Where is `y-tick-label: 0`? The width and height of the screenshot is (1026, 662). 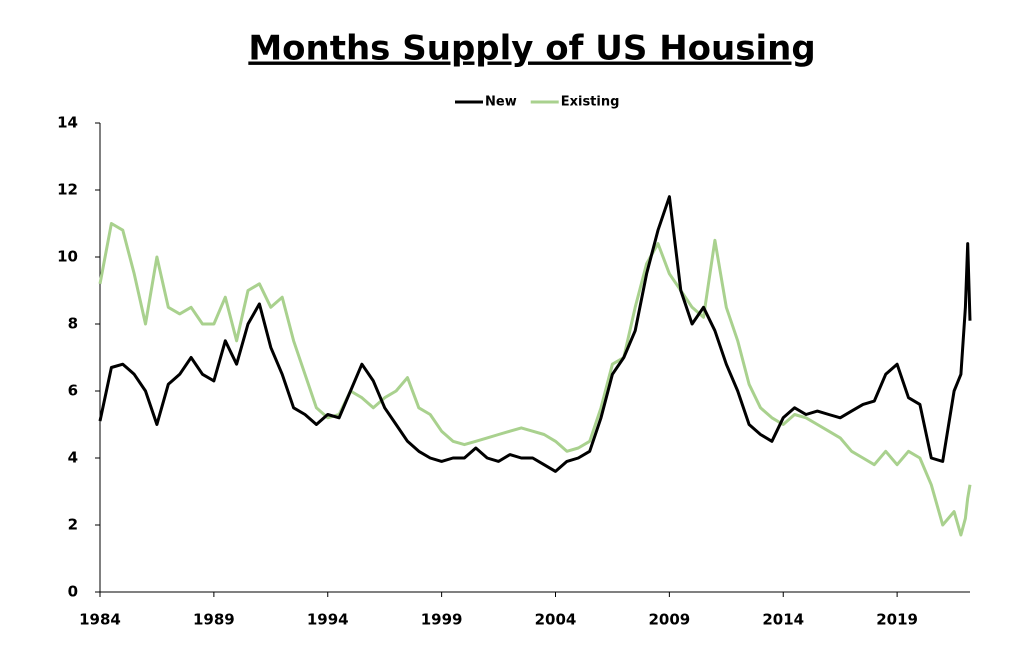
y-tick-label: 0 is located at coordinates (73, 592).